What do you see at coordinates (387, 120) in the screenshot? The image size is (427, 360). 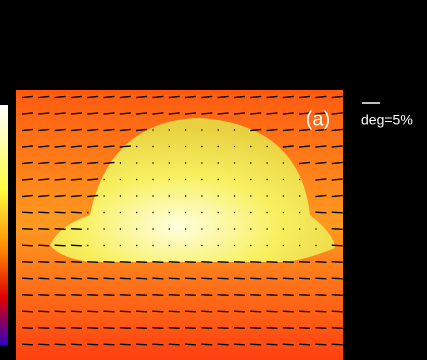 I see `legend-label: deg=5%` at bounding box center [387, 120].